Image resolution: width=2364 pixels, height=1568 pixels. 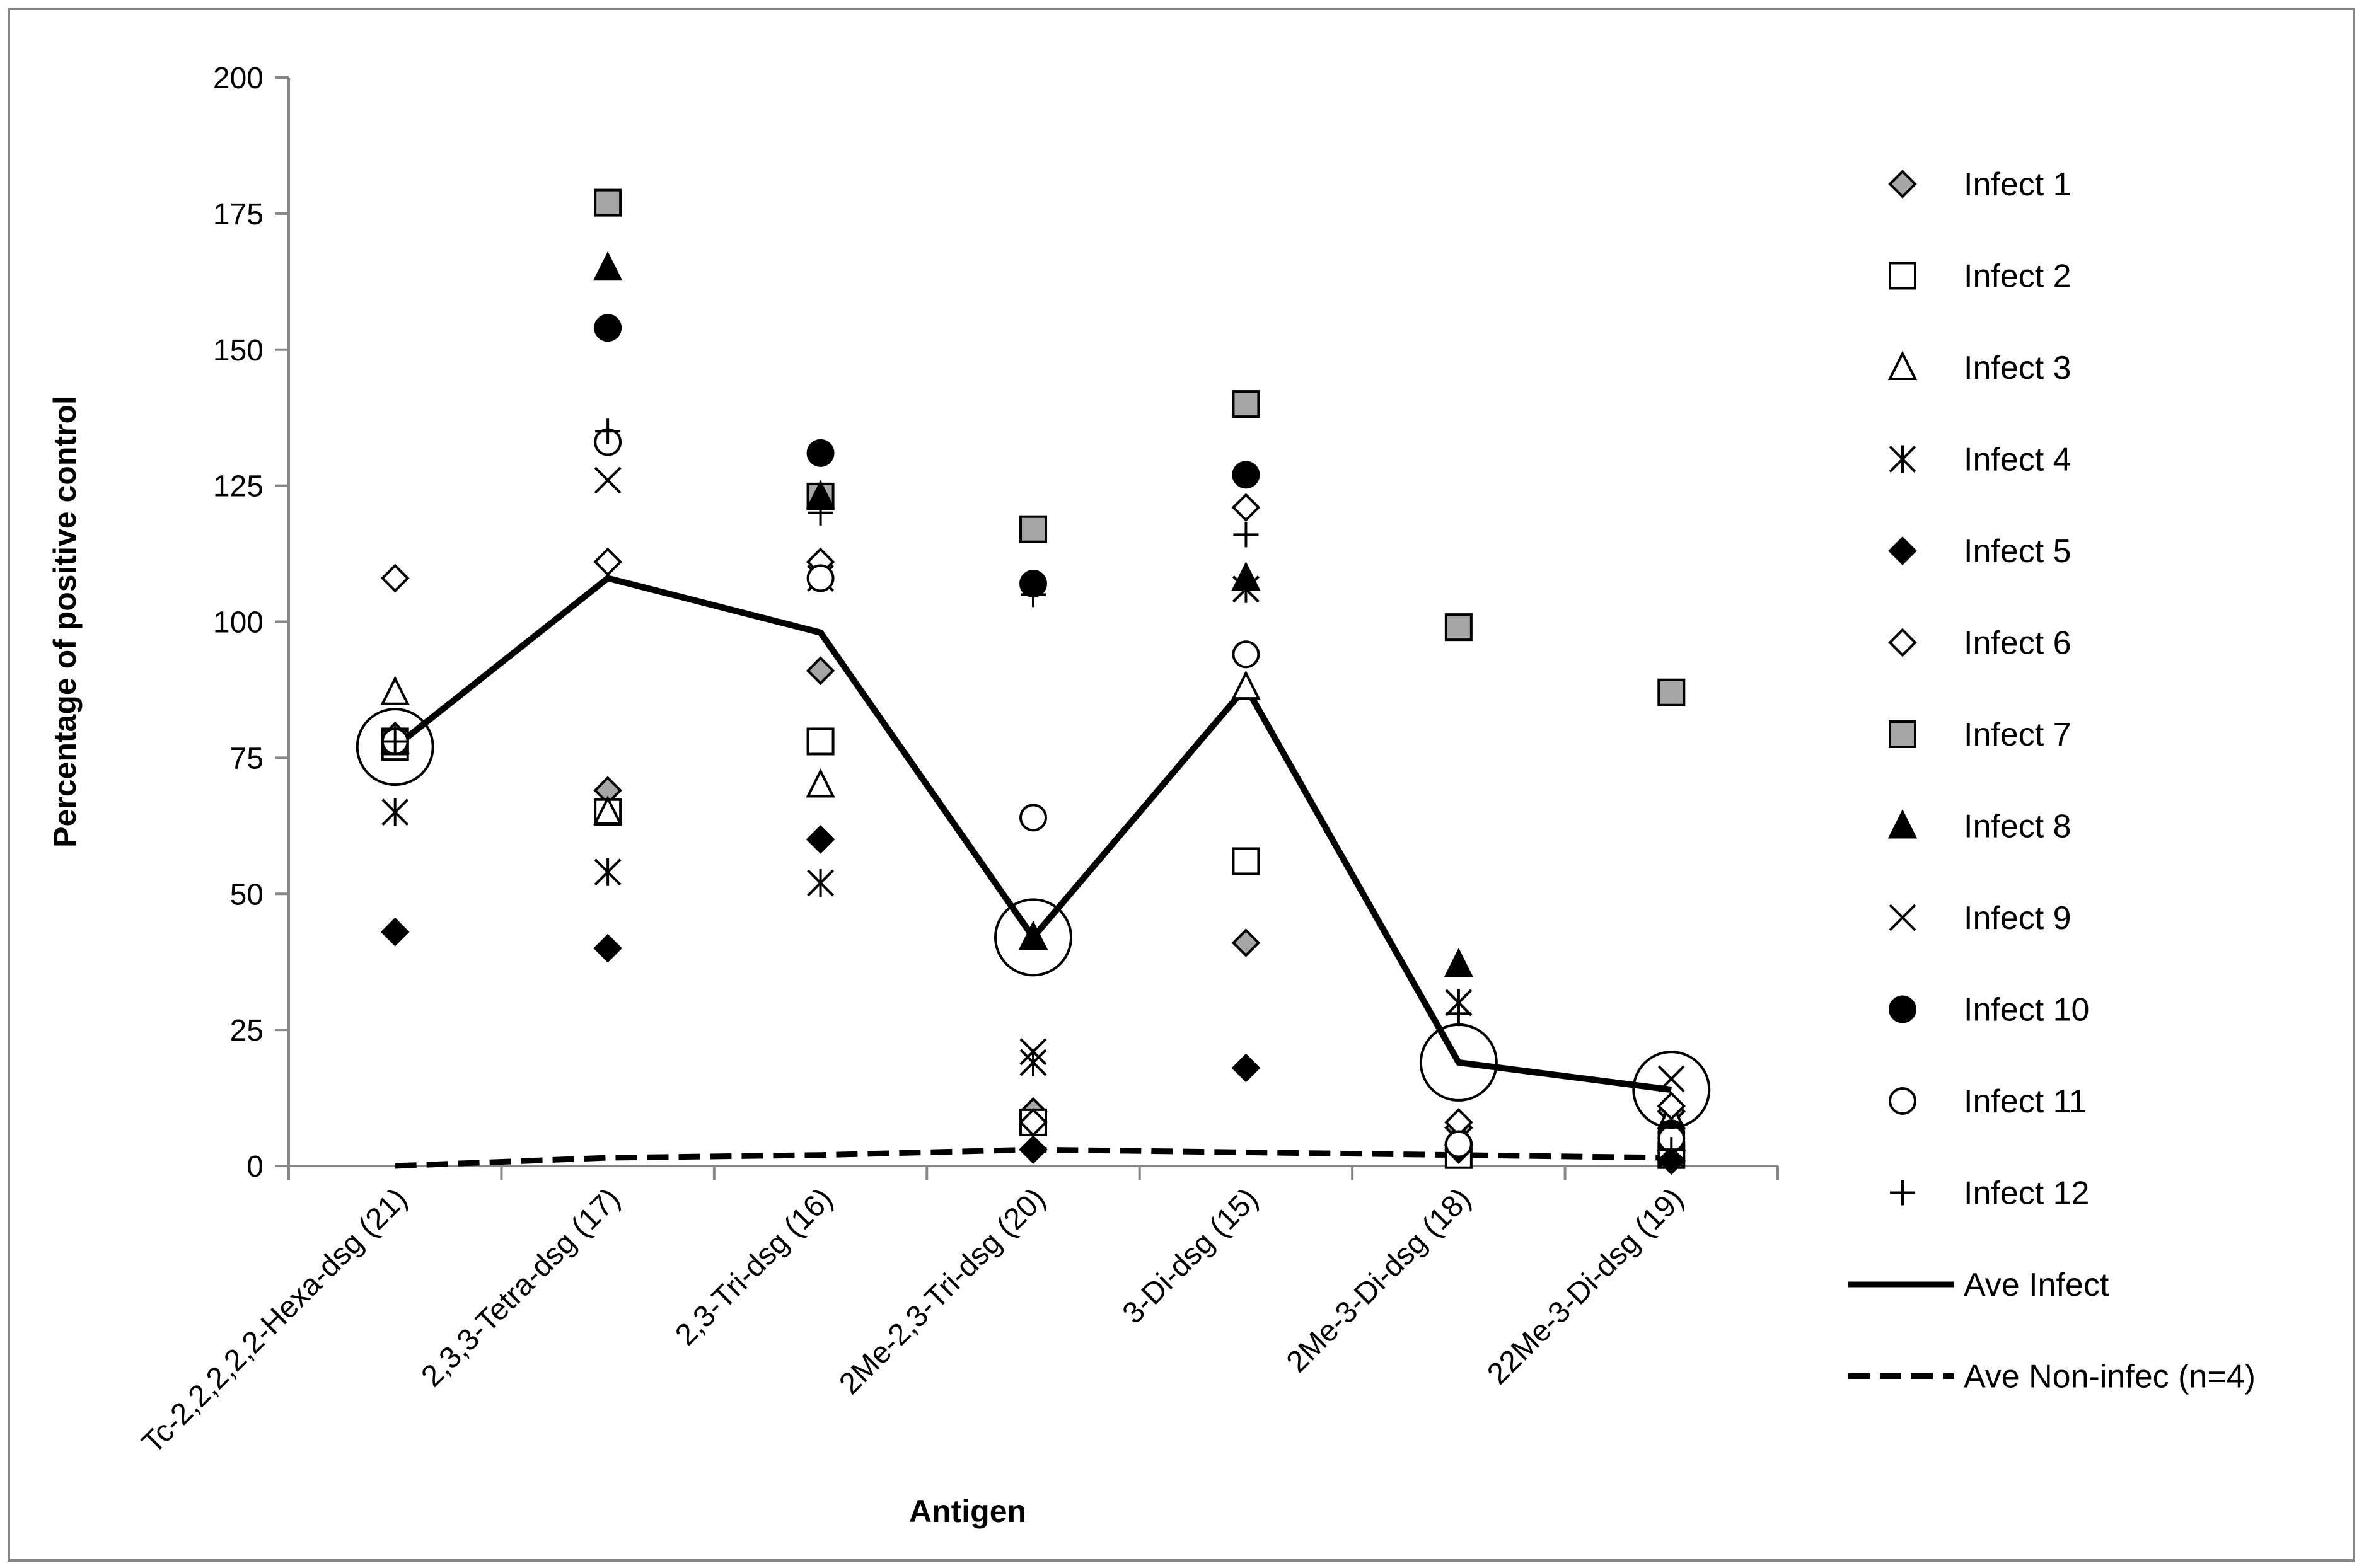 I want to click on y-tick-label: 50, so click(x=247, y=894).